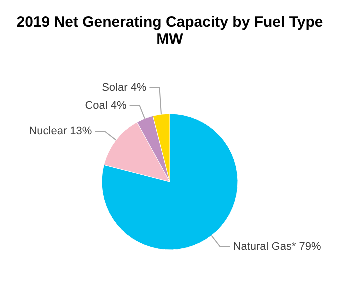  I want to click on slice-label: Coal 4%, so click(106, 106).